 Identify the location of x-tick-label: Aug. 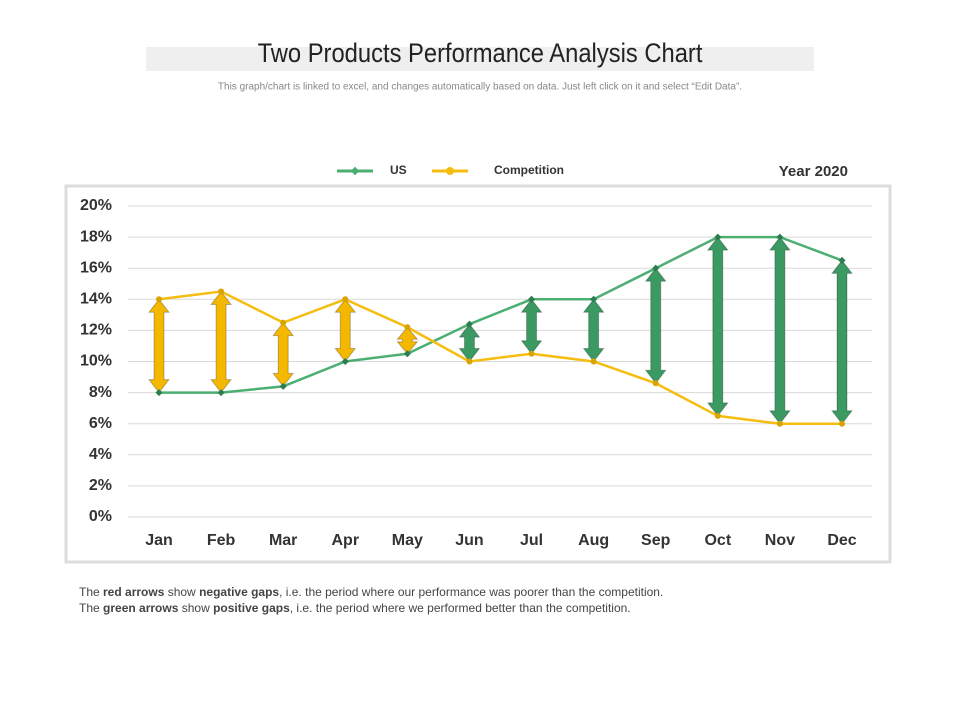
(593, 540).